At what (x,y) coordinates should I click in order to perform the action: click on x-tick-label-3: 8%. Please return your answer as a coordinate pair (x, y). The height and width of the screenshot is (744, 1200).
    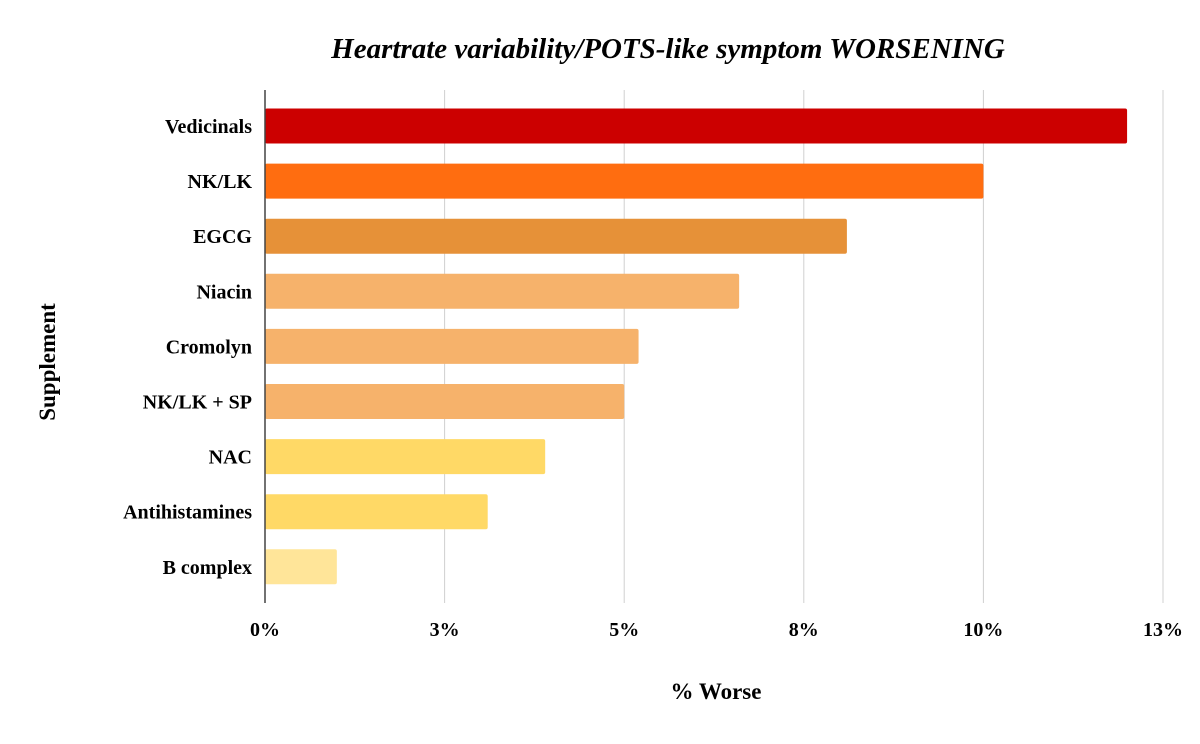
    Looking at the image, I should click on (804, 630).